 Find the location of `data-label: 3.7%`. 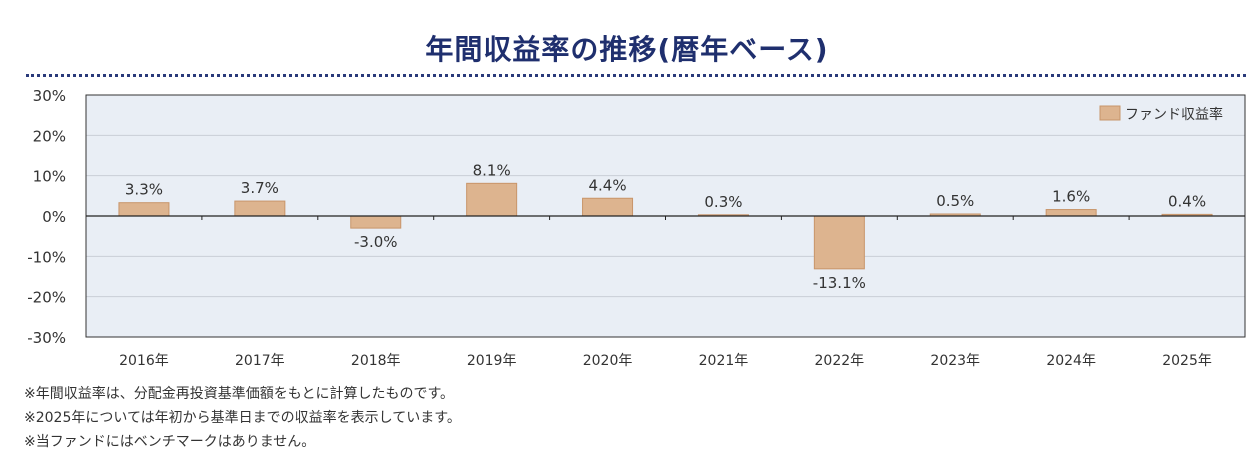

data-label: 3.7% is located at coordinates (260, 188).